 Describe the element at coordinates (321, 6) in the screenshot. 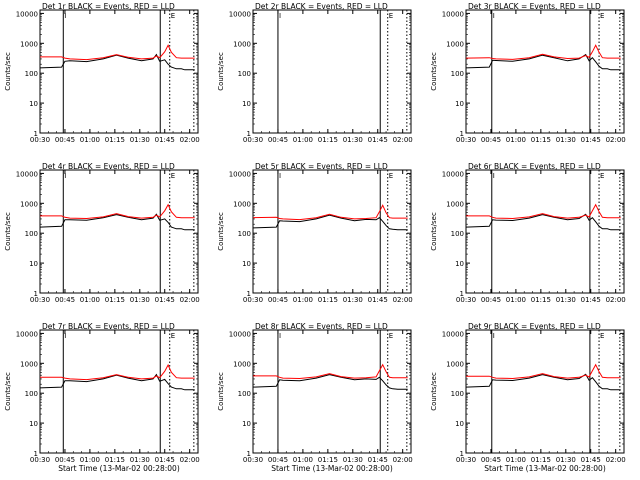

I see `panel-title: Det 2r BLACK = Events, RED = LLD` at that location.